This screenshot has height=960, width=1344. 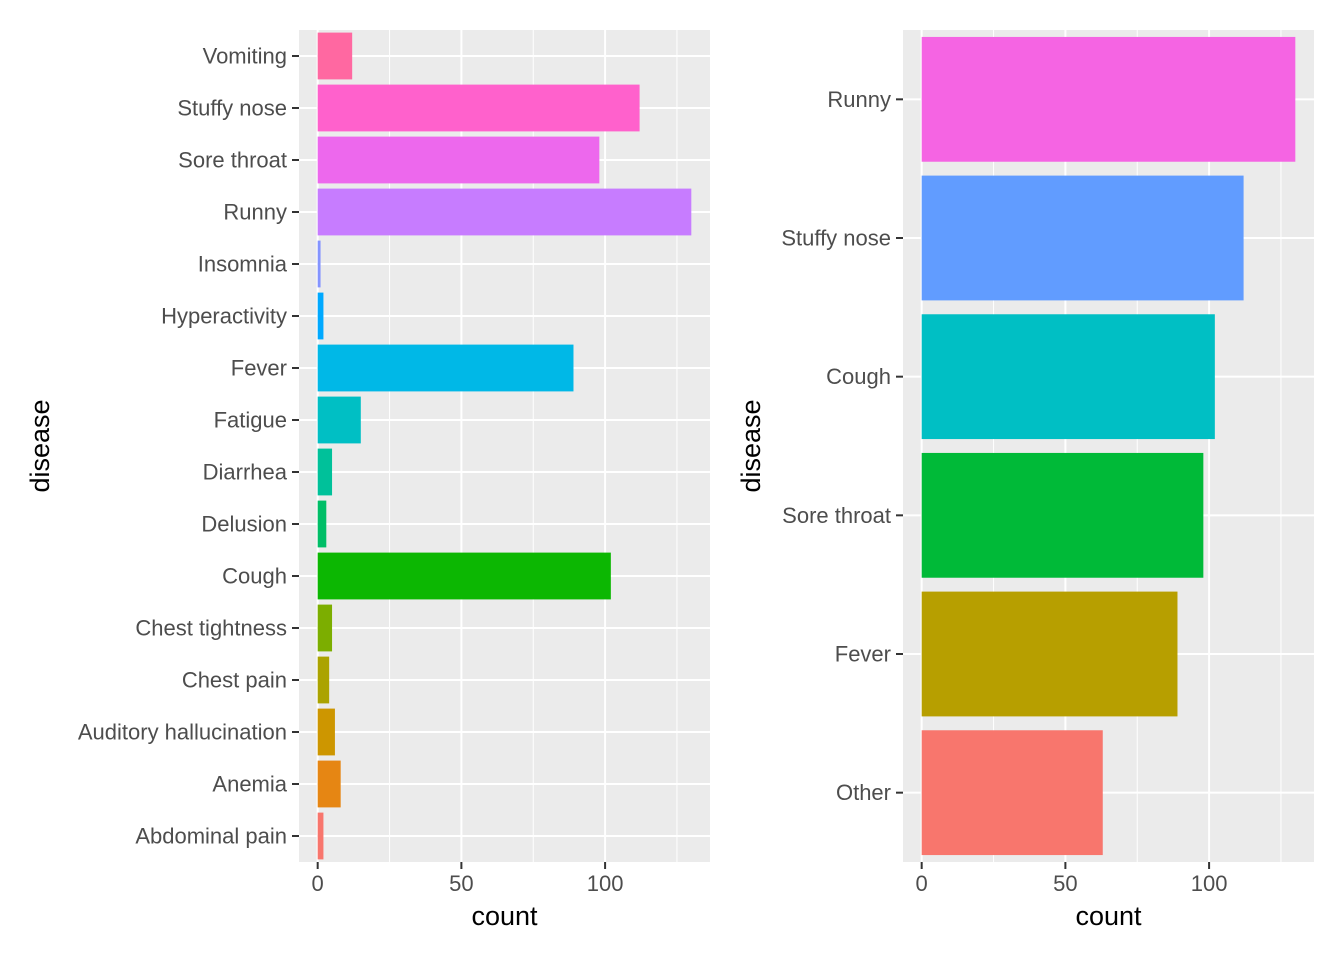 What do you see at coordinates (250, 420) in the screenshot?
I see `y-tick-label: Fatigue` at bounding box center [250, 420].